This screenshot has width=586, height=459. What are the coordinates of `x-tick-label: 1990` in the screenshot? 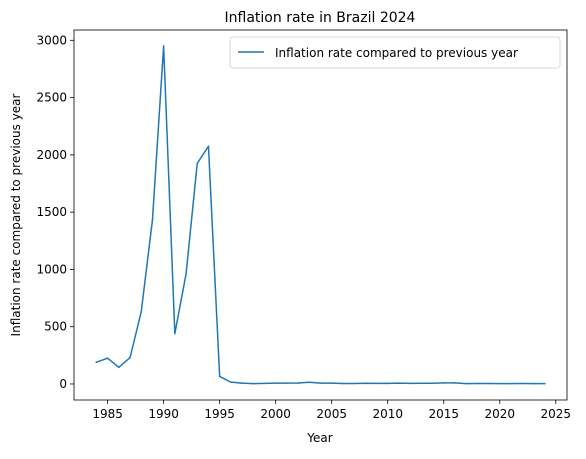 It's located at (163, 414).